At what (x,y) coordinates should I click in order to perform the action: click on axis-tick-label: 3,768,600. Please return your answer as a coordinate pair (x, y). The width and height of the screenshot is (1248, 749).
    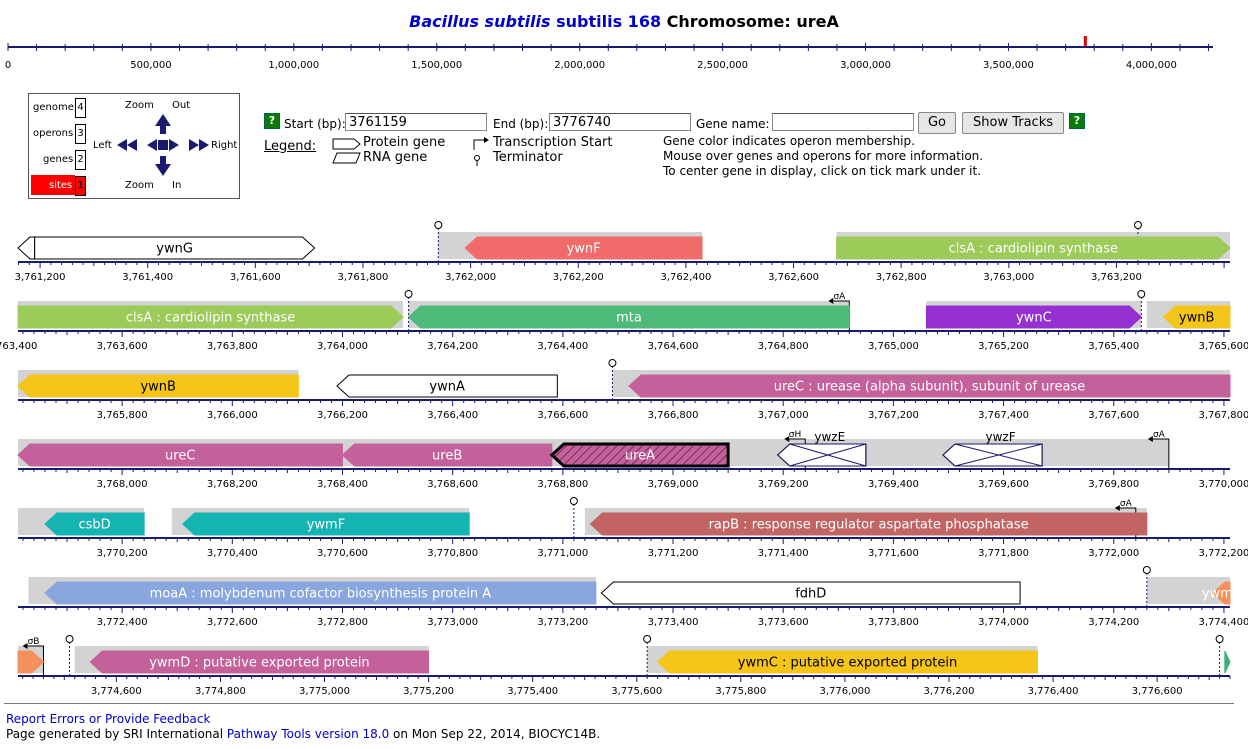
    Looking at the image, I should click on (452, 484).